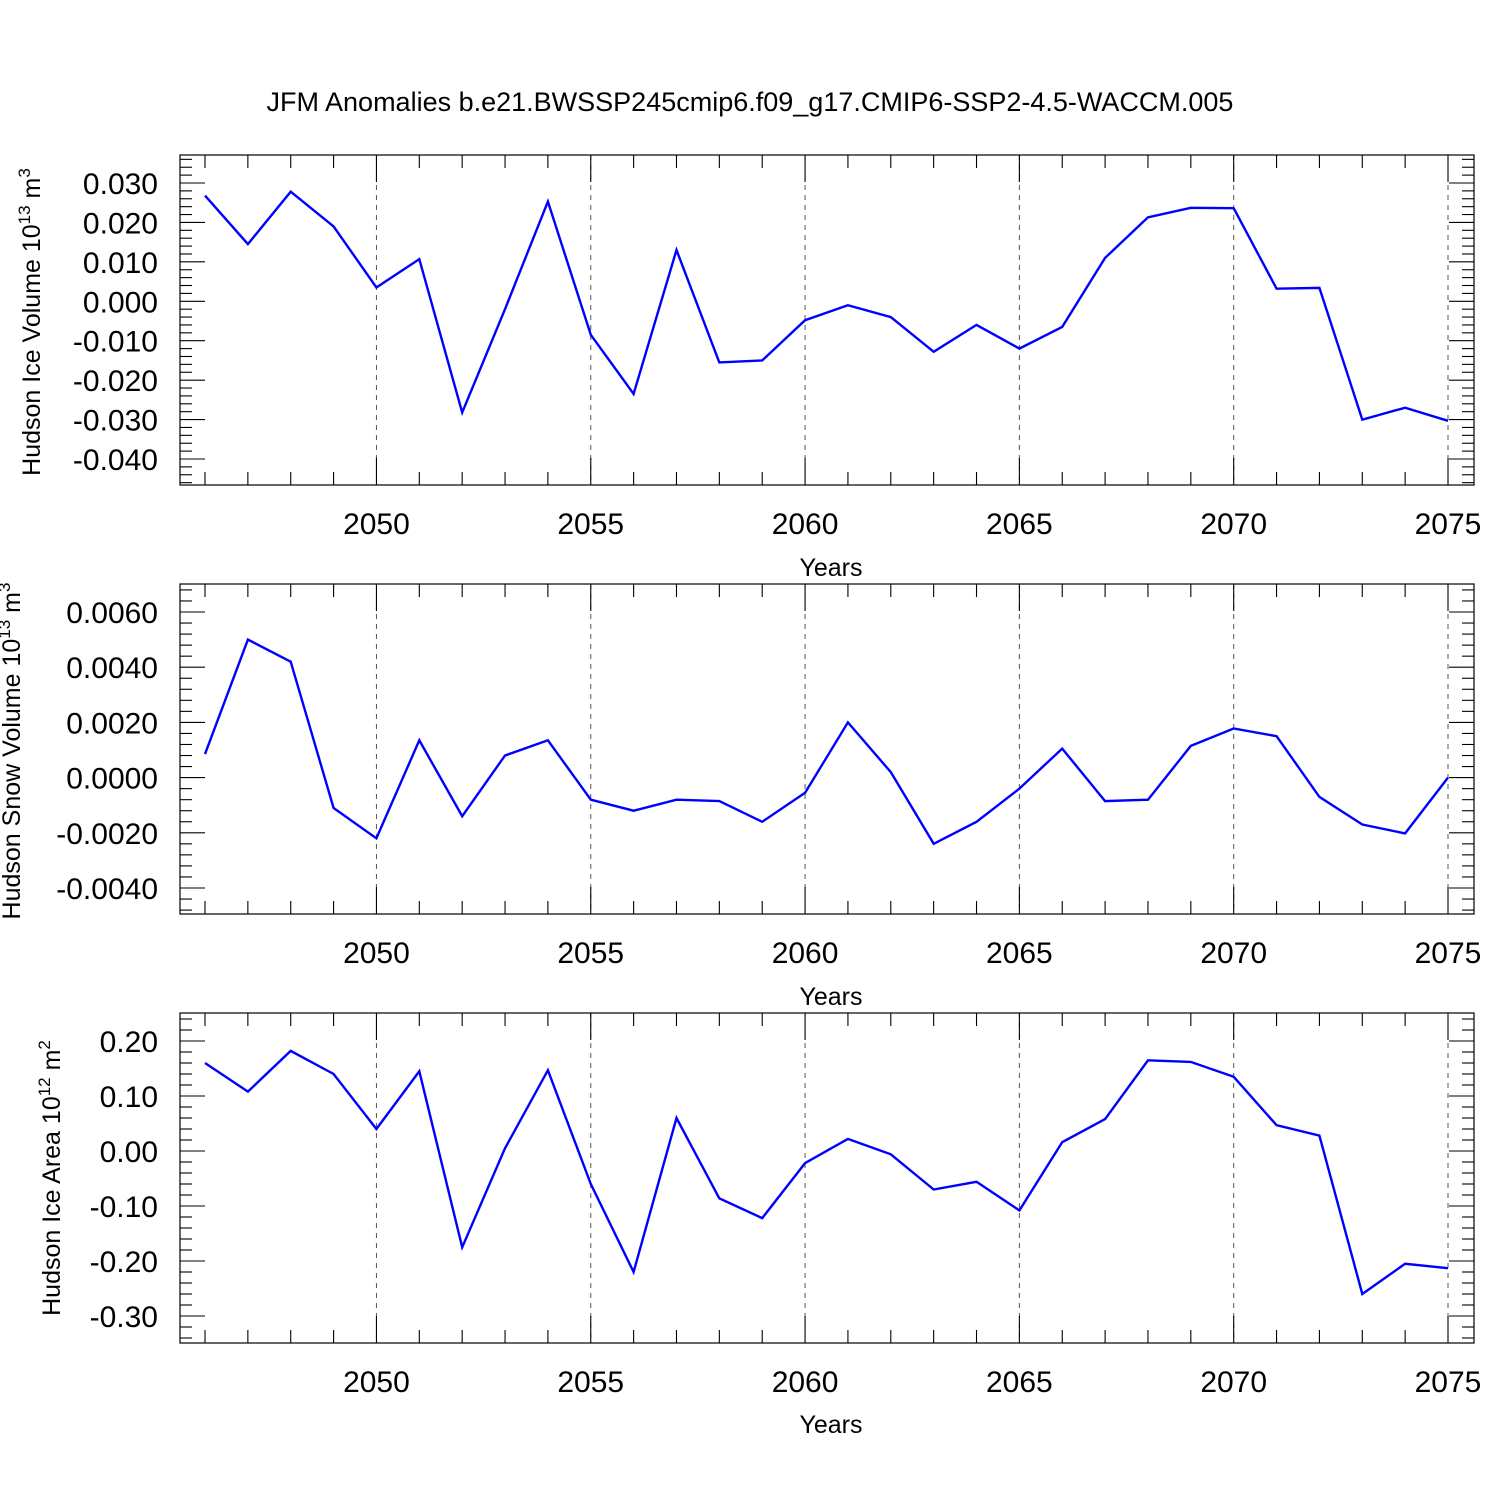  I want to click on x-tick-label-2060: 2060, so click(805, 524).